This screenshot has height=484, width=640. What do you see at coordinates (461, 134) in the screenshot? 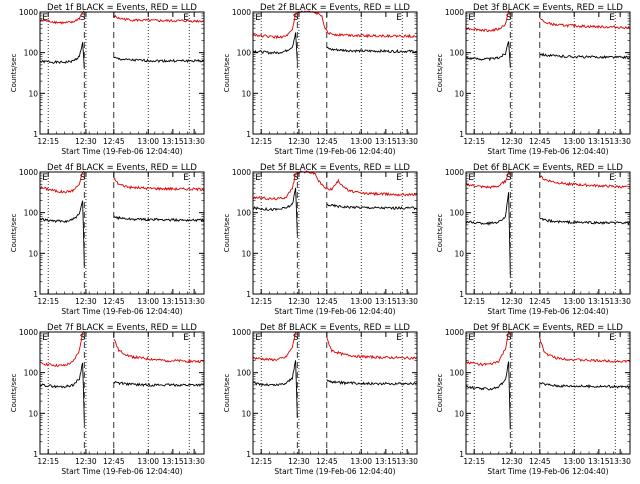
I see `y-tick-label: 1` at bounding box center [461, 134].